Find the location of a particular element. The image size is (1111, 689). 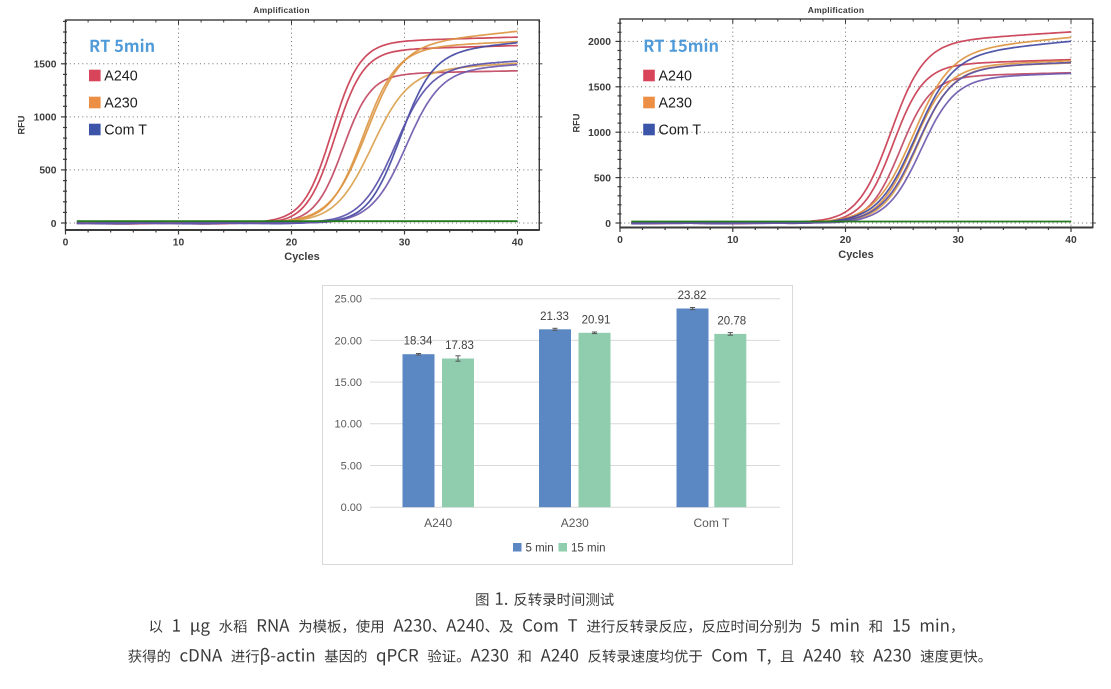

svg-text: 0.00 is located at coordinates (351, 508).